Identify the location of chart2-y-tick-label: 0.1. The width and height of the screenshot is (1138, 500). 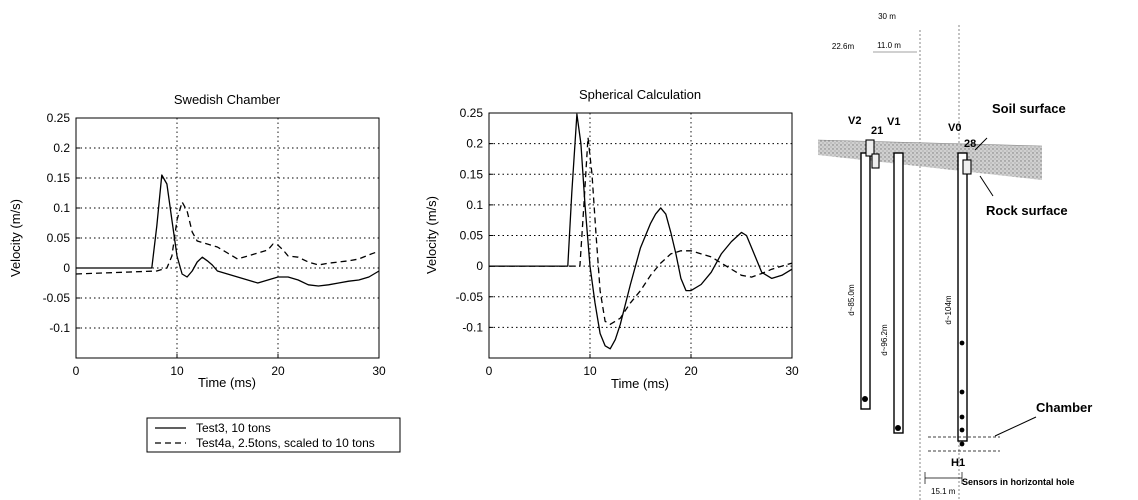
(474, 205).